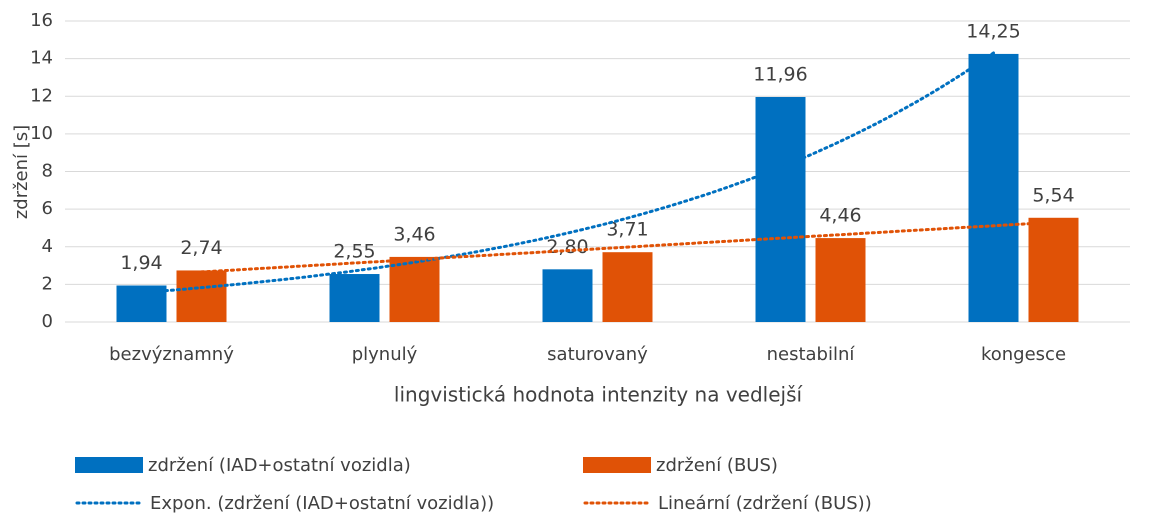  I want to click on legend-label: Expon. (zdržení (IAD+ostatní vozidla)), so click(322, 503).